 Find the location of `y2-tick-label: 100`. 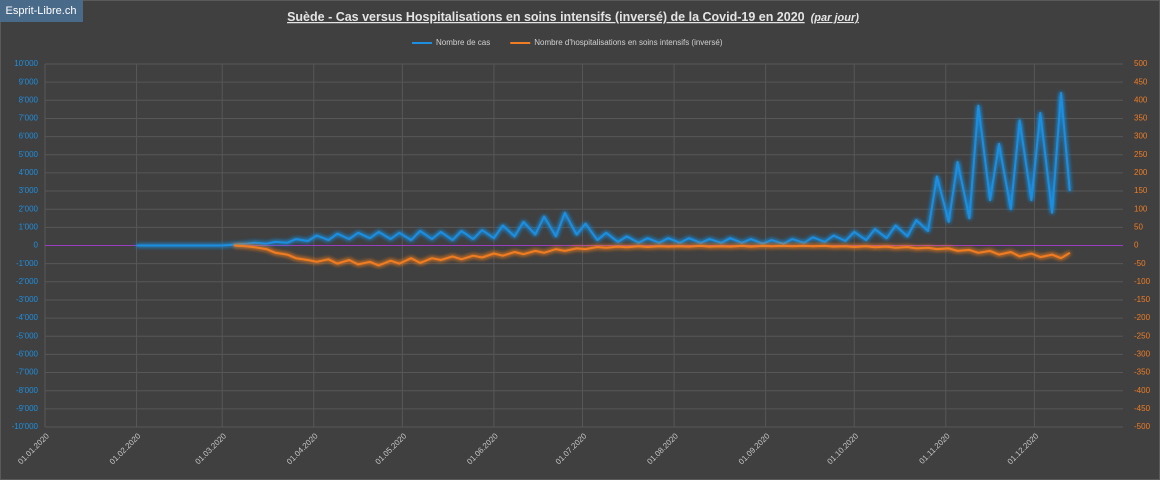

y2-tick-label: 100 is located at coordinates (1141, 208).